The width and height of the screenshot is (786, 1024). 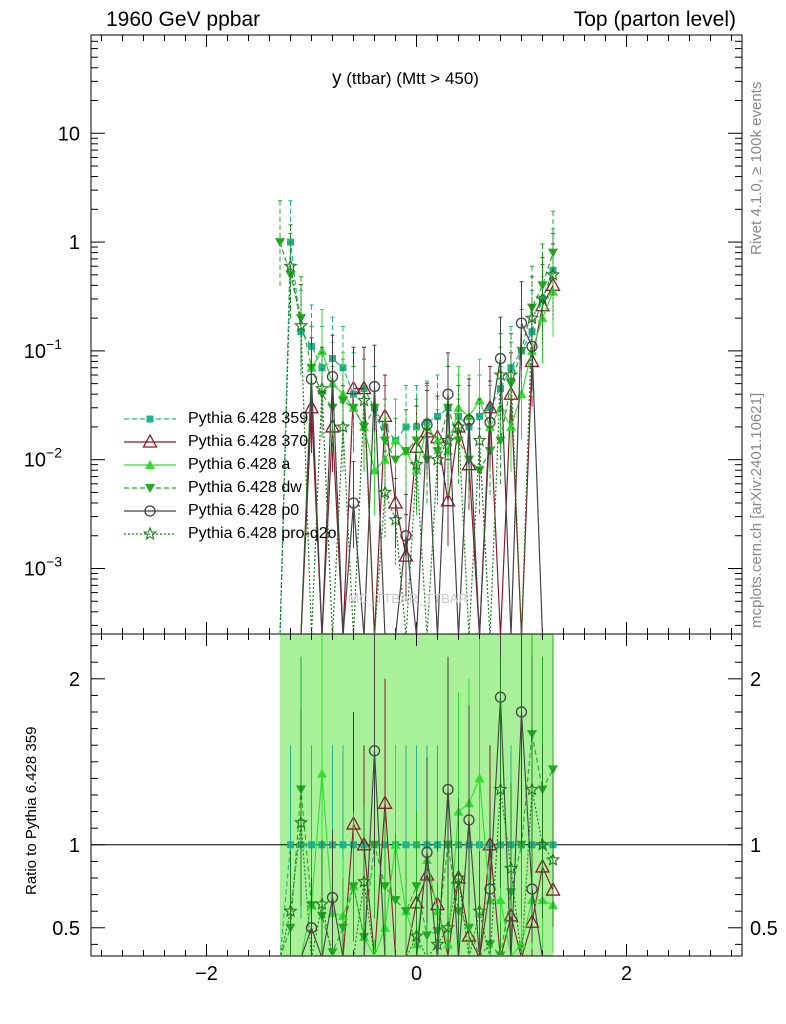 I want to click on ratio-y-tick-label-right: 2, so click(x=755, y=680).